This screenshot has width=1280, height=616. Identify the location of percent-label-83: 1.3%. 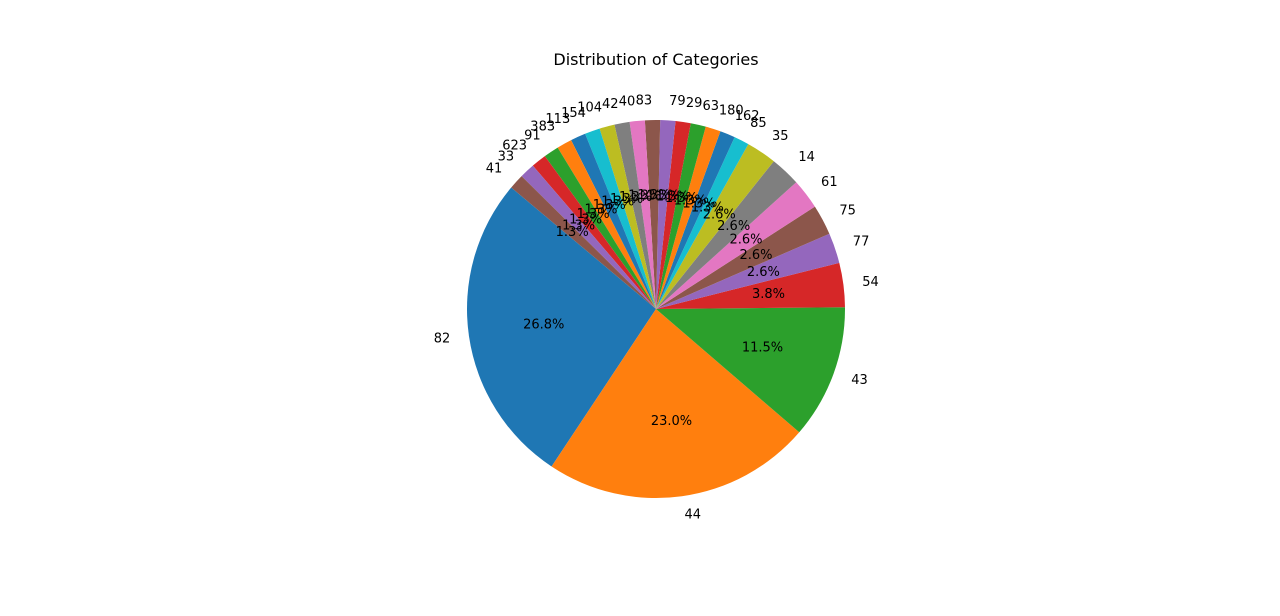
(653, 195).